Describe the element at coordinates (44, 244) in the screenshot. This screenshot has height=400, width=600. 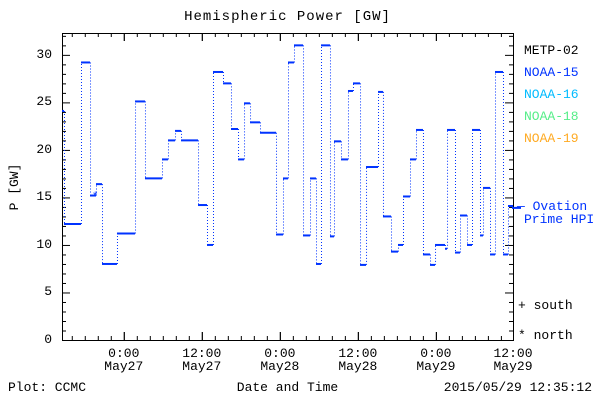
I see `y-tick-label: 10` at that location.